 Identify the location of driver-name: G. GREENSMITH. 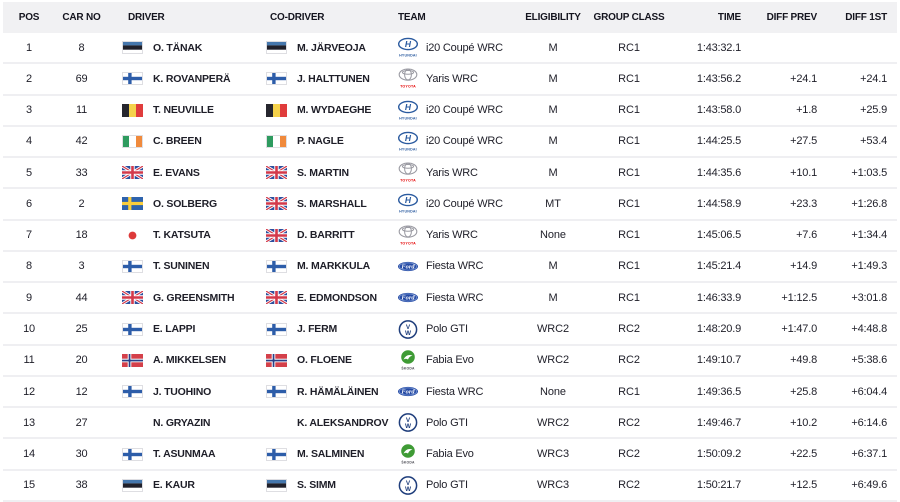
(194, 297).